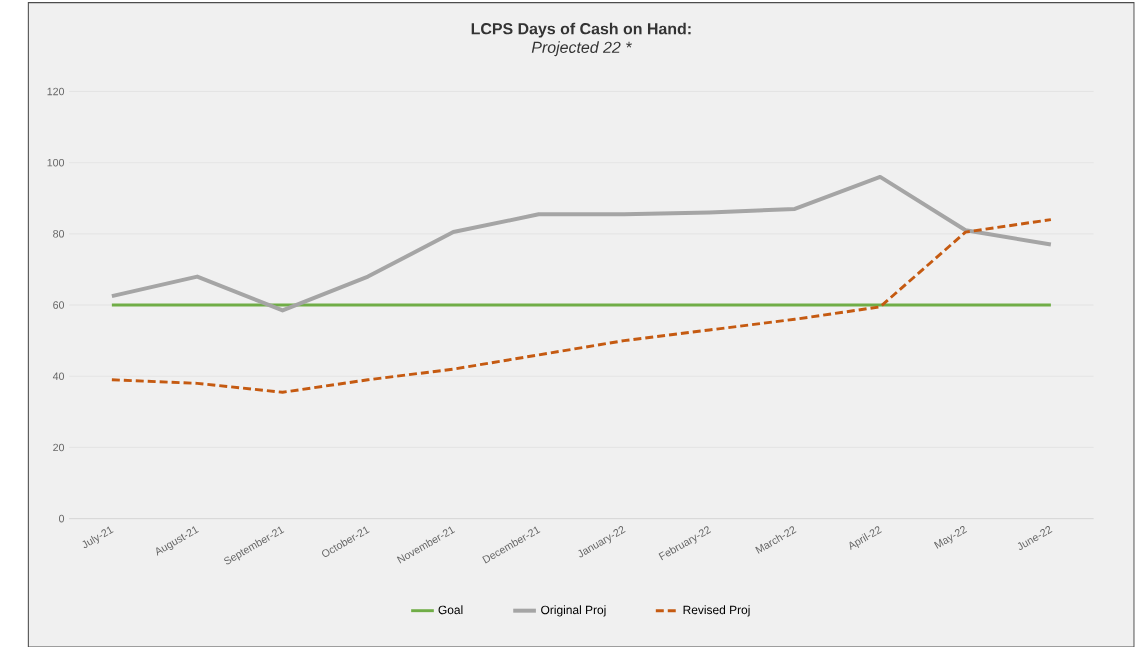 Image resolution: width=1148 pixels, height=647 pixels. I want to click on y-tick-label: 20, so click(59, 447).